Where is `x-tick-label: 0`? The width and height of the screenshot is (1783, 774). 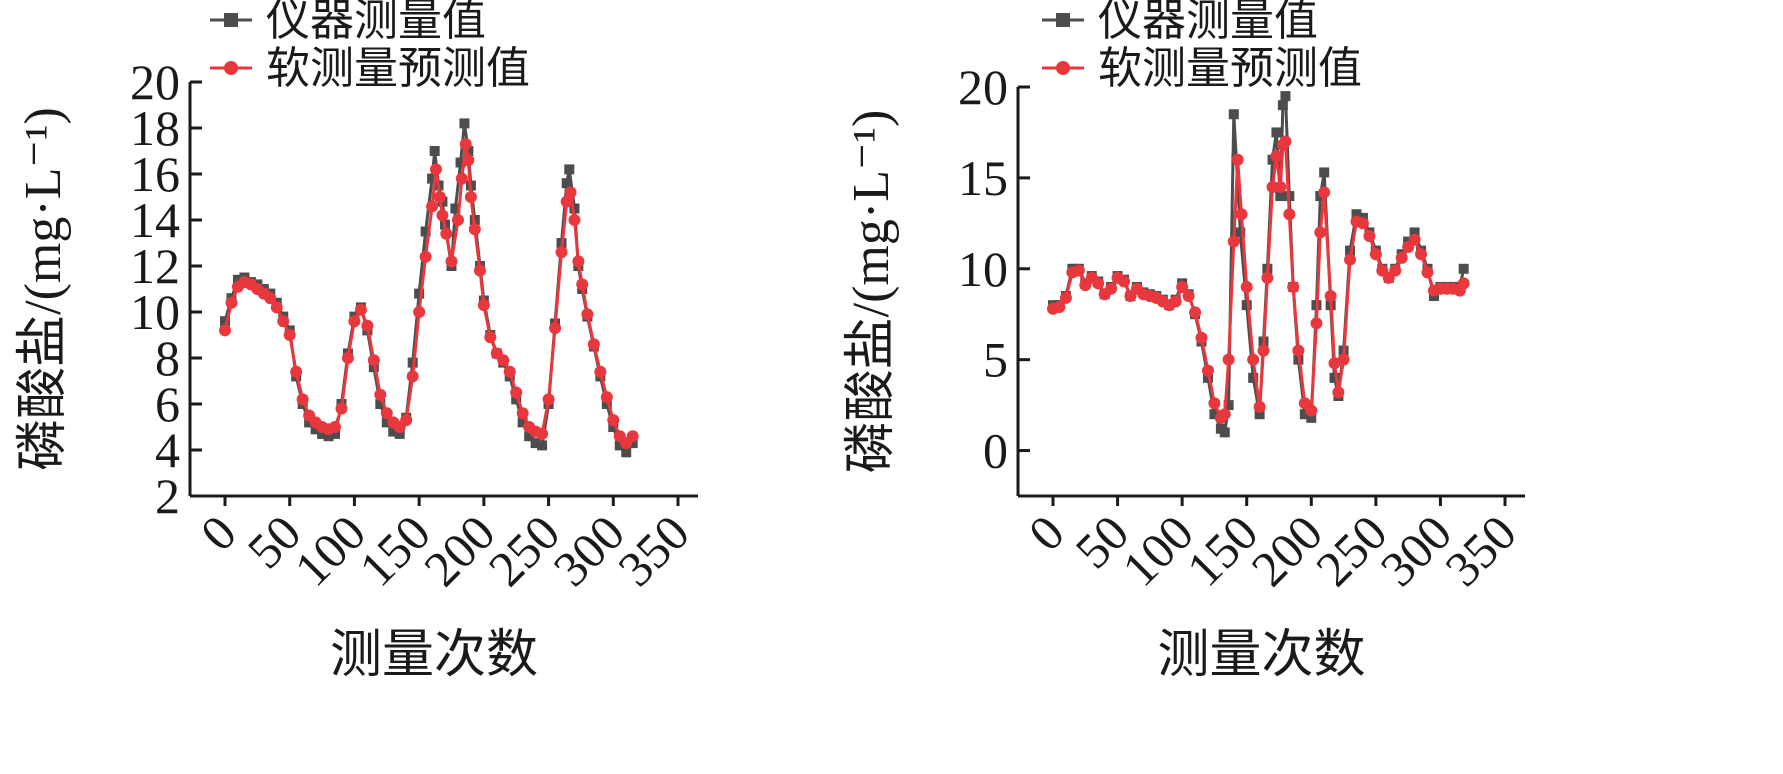 x-tick-label: 0 is located at coordinates (218, 532).